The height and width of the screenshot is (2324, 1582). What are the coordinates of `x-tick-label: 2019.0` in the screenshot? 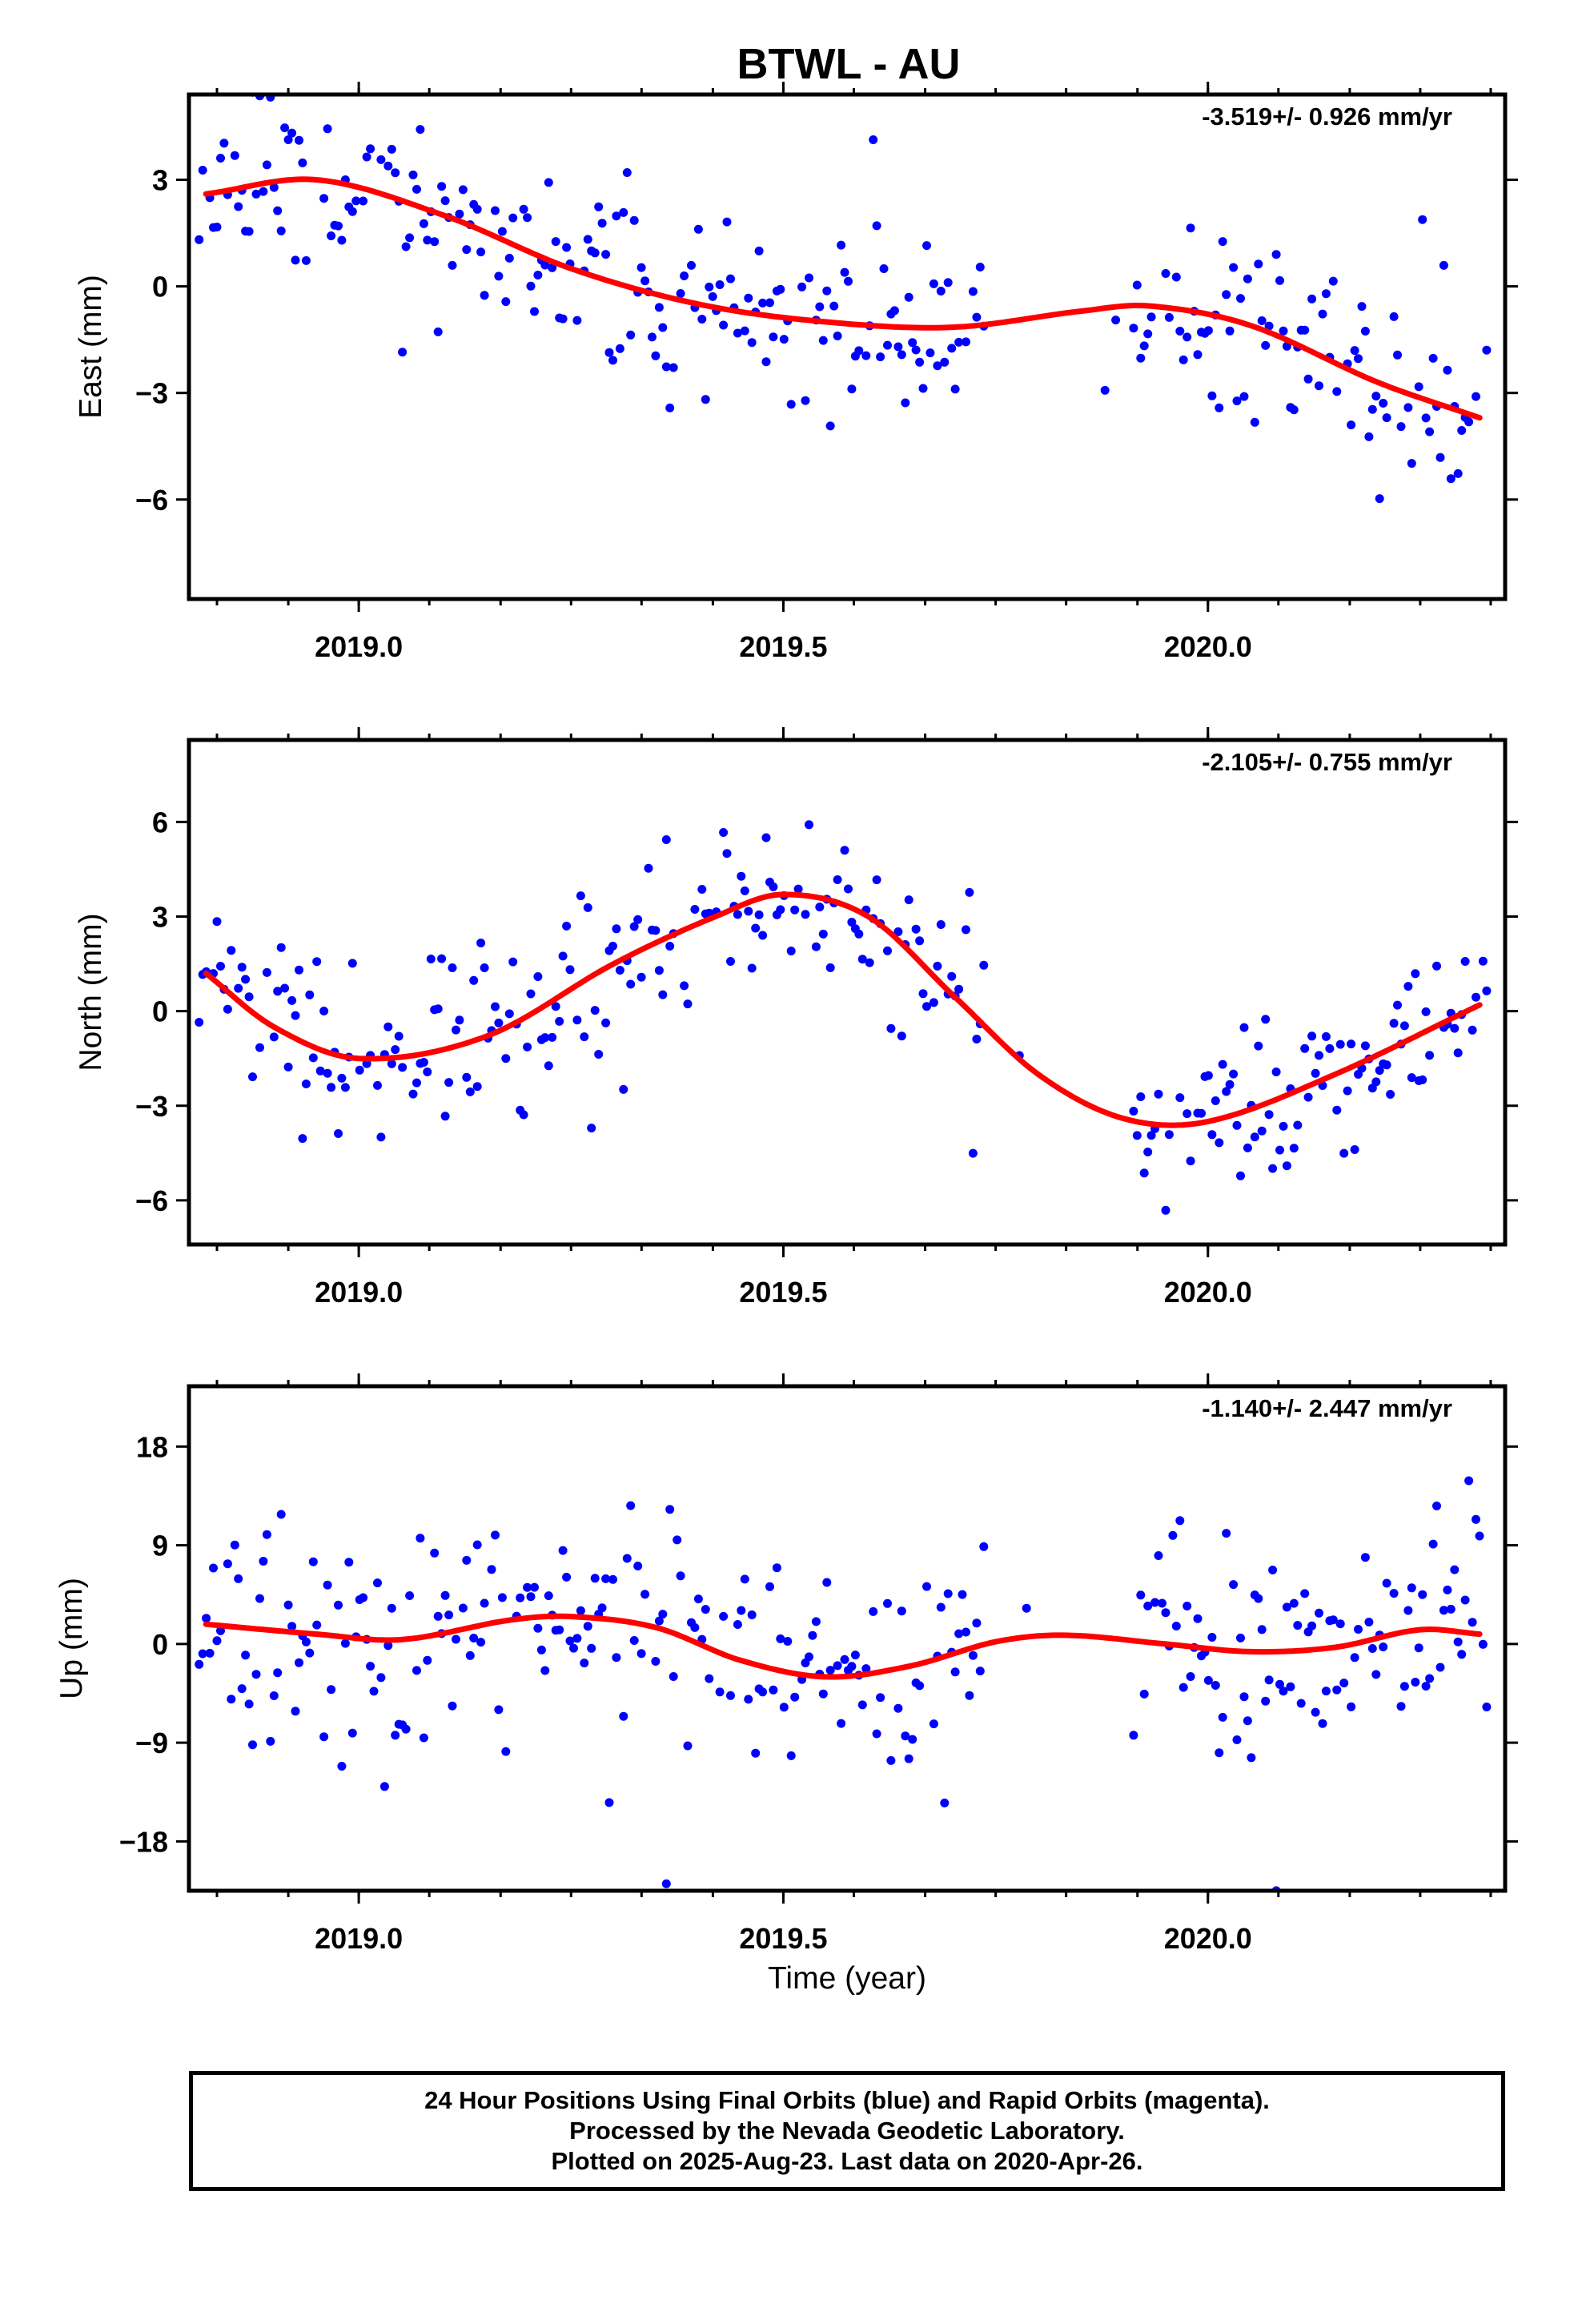 It's located at (359, 1938).